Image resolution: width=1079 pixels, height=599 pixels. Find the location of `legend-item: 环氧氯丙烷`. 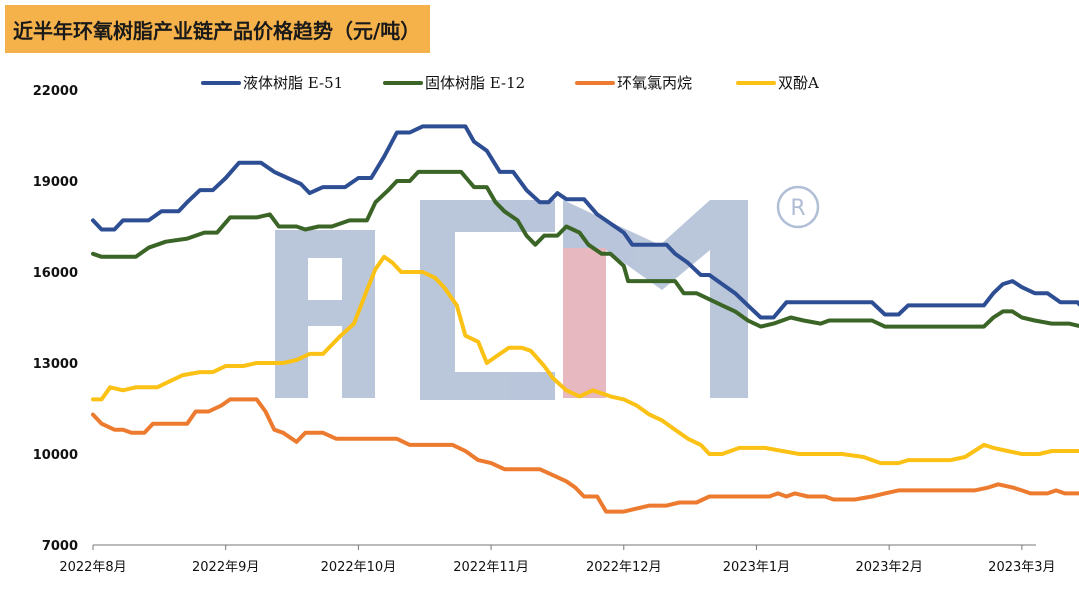

legend-item: 环氧氯丙烷 is located at coordinates (633, 83).